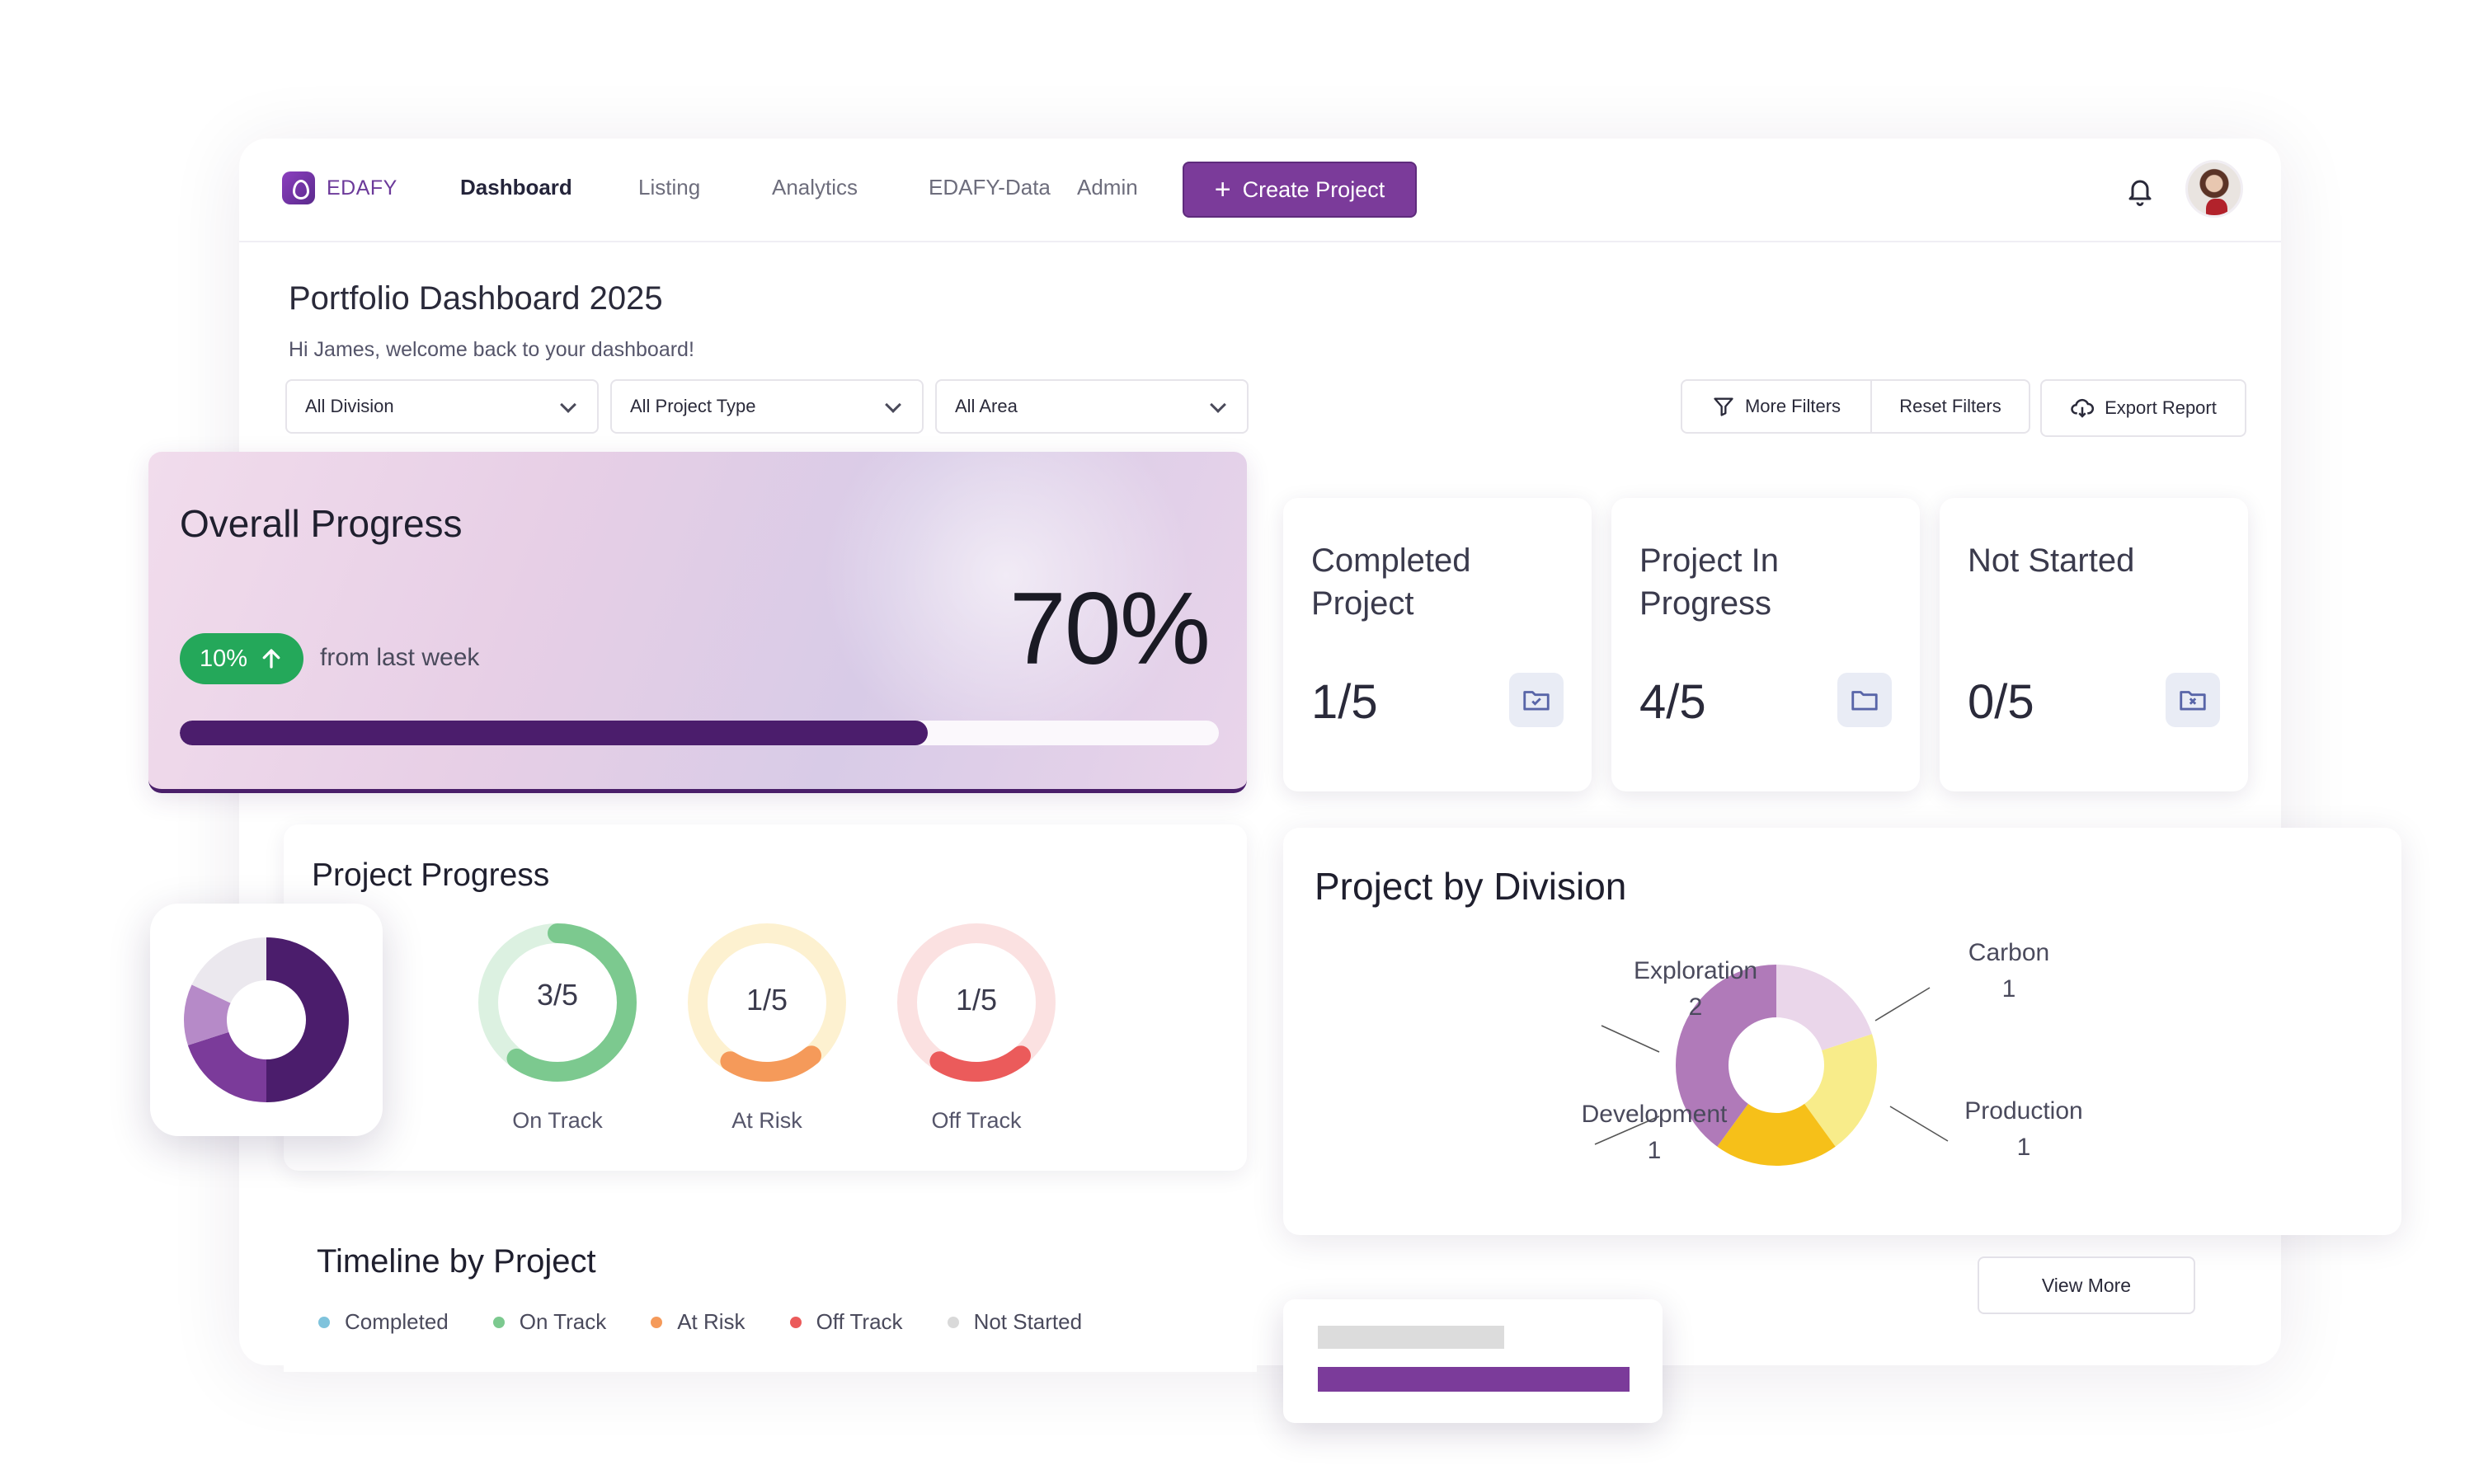  I want to click on gauge-caption: On Track, so click(557, 1120).